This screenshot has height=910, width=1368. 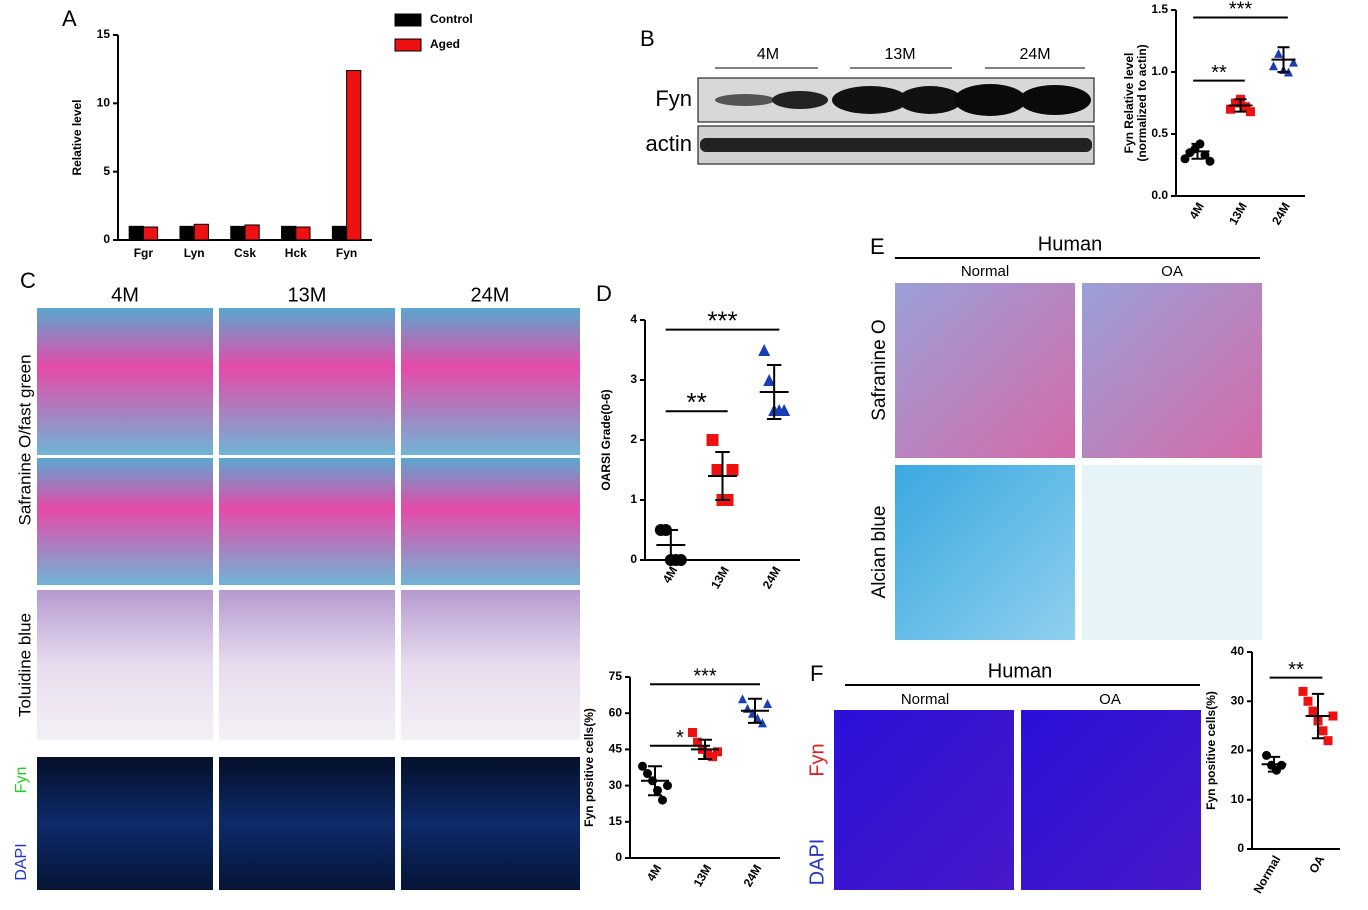 I want to click on label: **, so click(x=1219, y=73).